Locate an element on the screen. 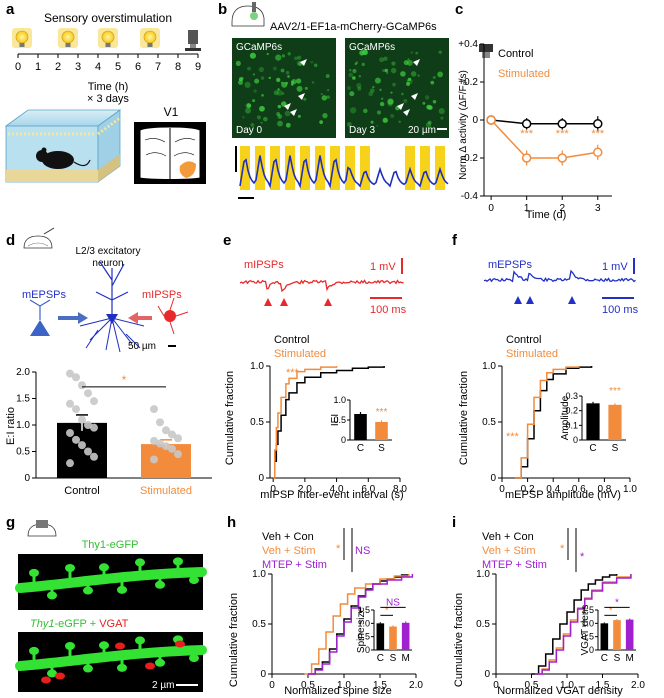  i-inset-sig-star-1: * is located at coordinates (611, 610).